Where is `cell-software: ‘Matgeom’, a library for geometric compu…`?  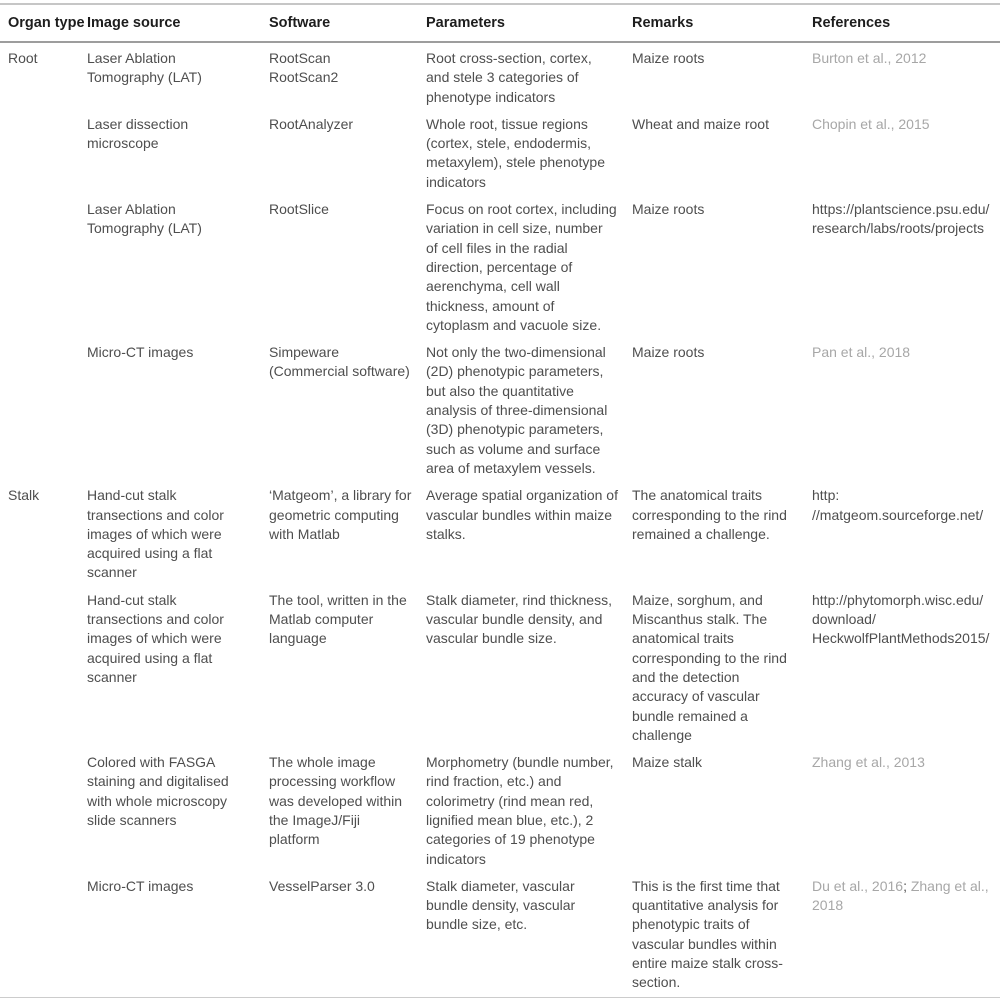 cell-software: ‘Matgeom’, a library for geometric compu… is located at coordinates (340, 514).